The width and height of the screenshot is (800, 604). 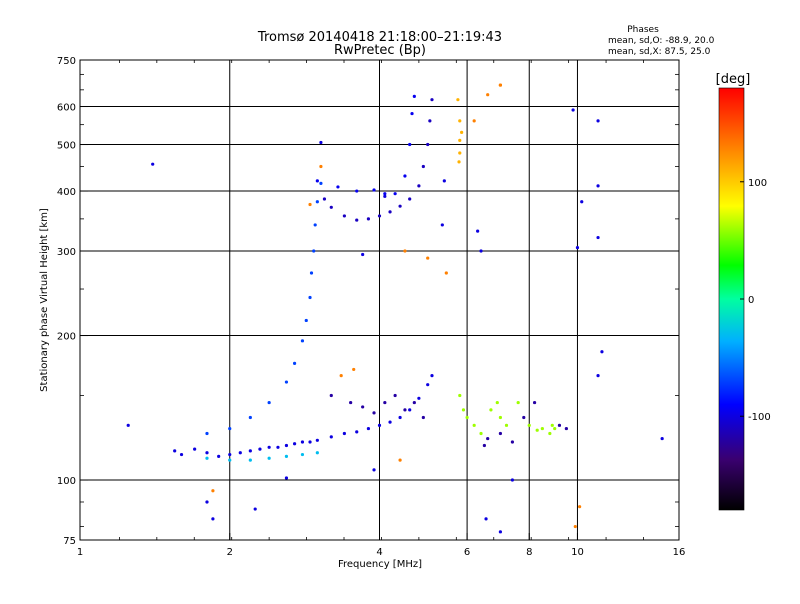 I want to click on y-tick-label: 600, so click(x=66, y=108).